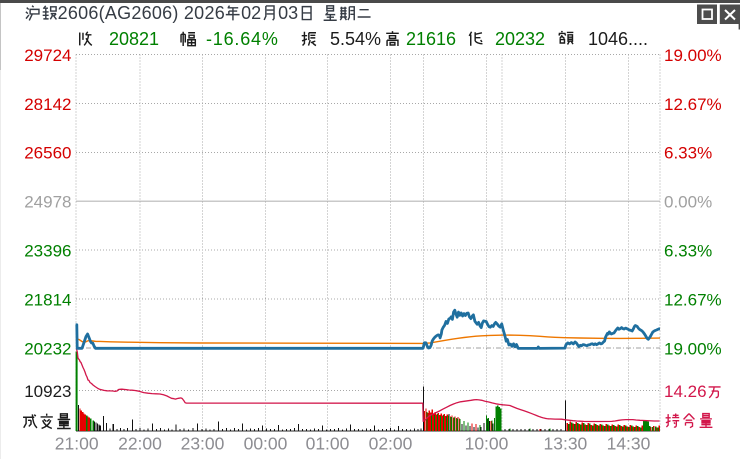 This screenshot has width=740, height=459. I want to click on svg-text: 02, so click(251, 13).